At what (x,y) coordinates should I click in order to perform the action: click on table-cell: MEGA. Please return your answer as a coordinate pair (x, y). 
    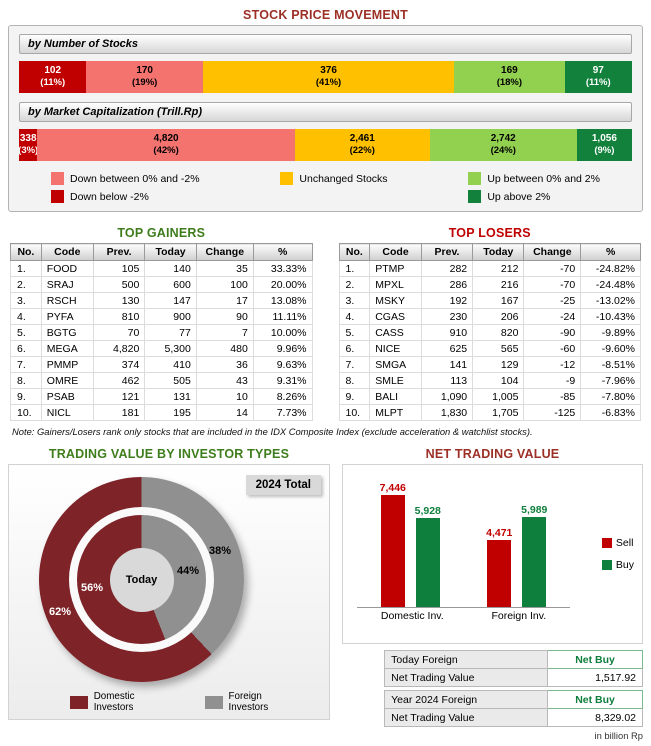
    Looking at the image, I should click on (67, 348).